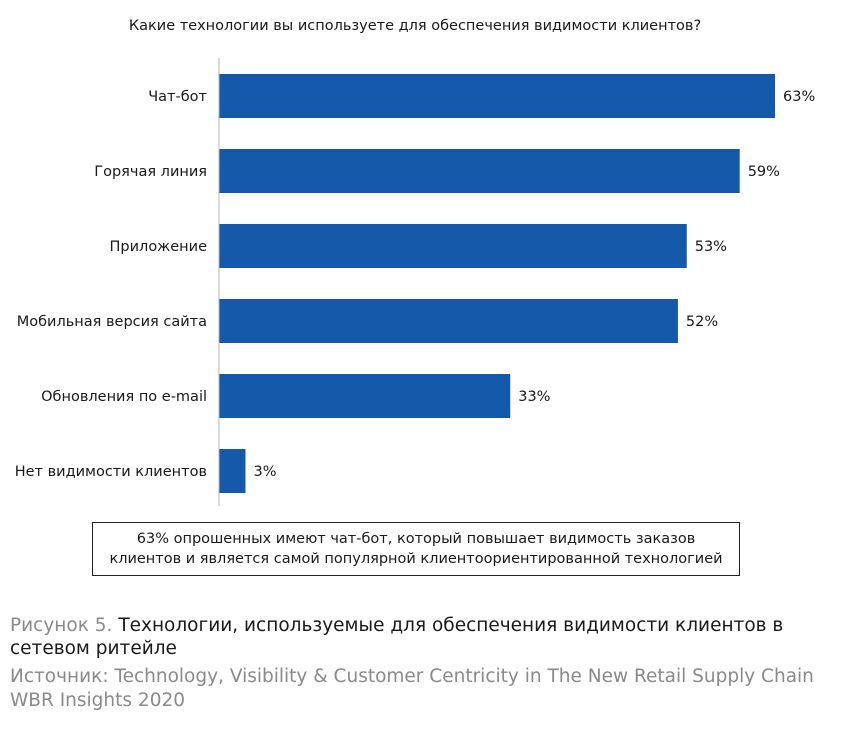 The image size is (860, 744). I want to click on value-label-2: 59%, so click(764, 172).